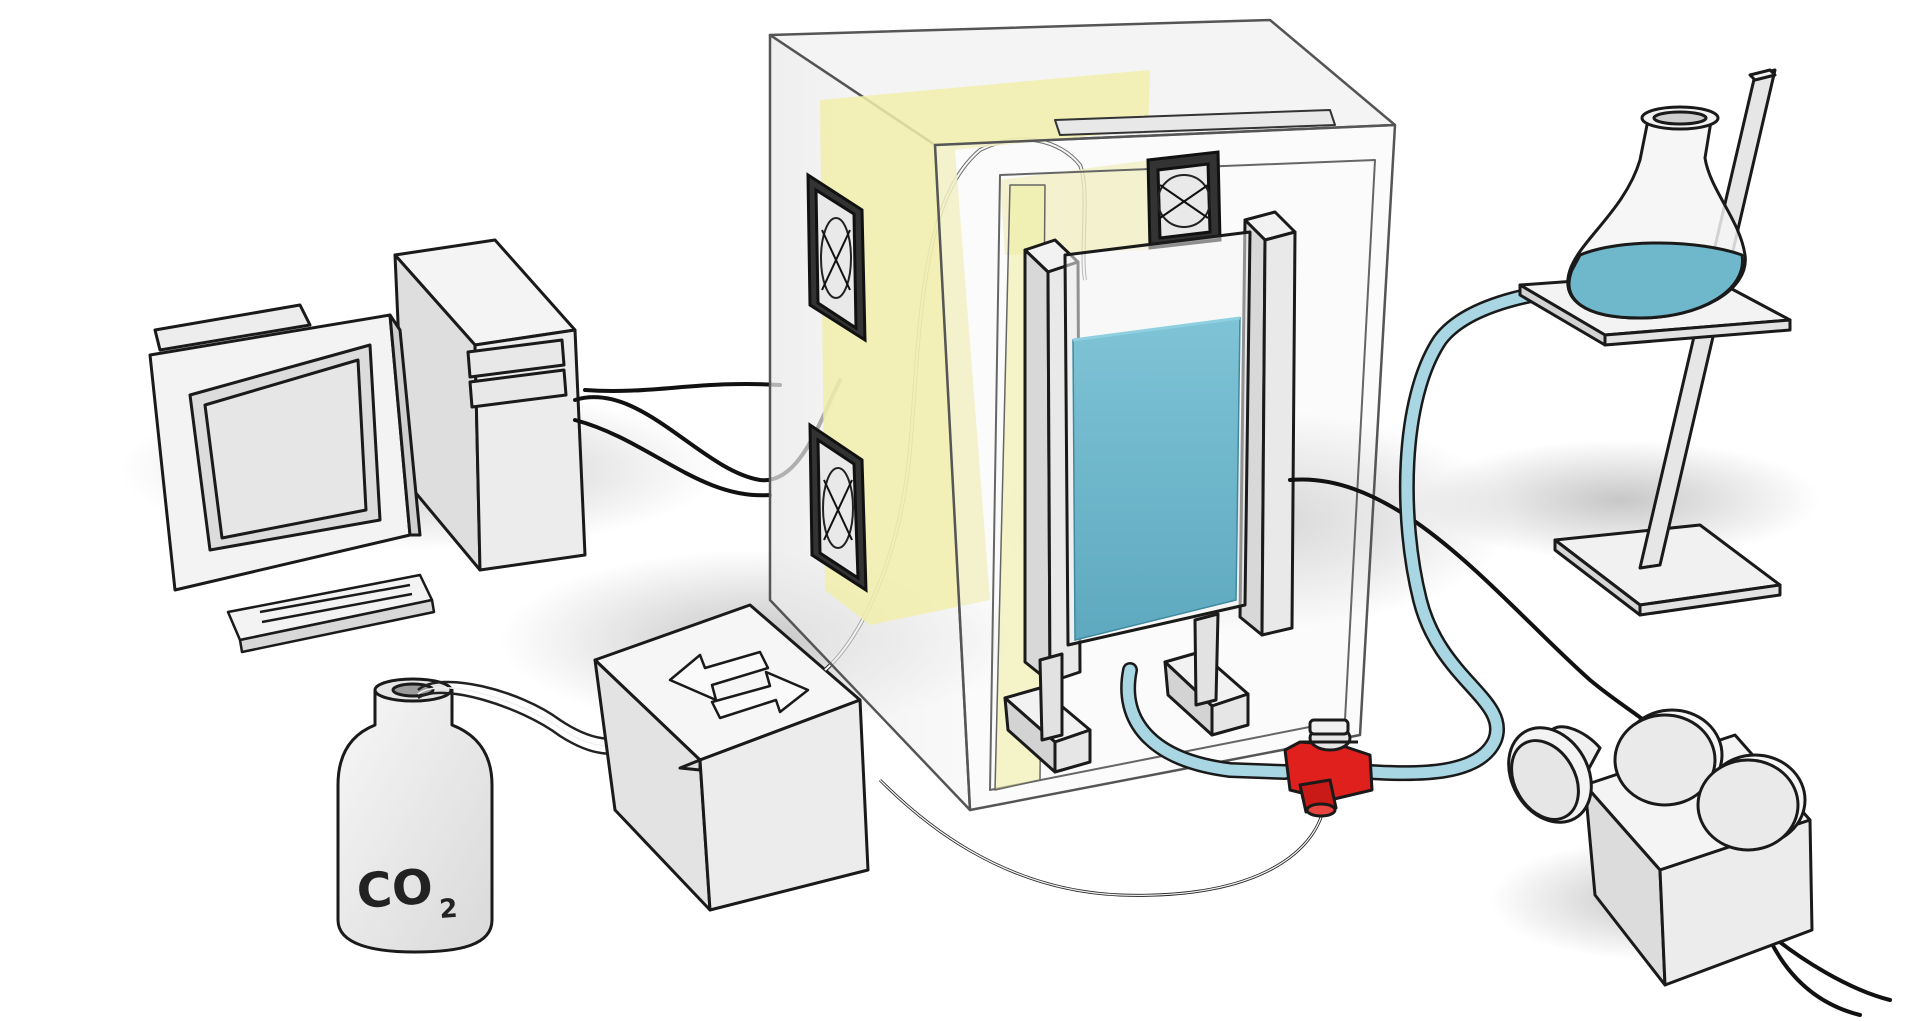  Describe the element at coordinates (985, 347) in the screenshot. I see `back-panel` at that location.